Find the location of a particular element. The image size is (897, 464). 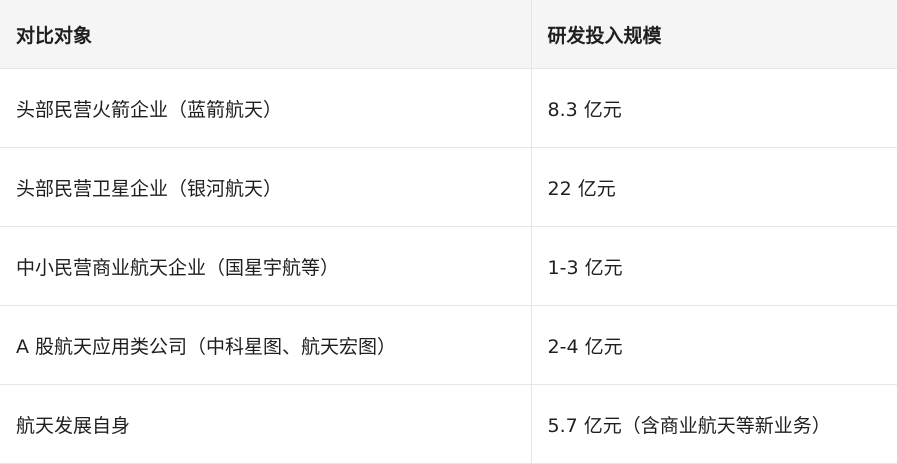

header-row: 对比对象 研发投入规模 is located at coordinates (448, 34).